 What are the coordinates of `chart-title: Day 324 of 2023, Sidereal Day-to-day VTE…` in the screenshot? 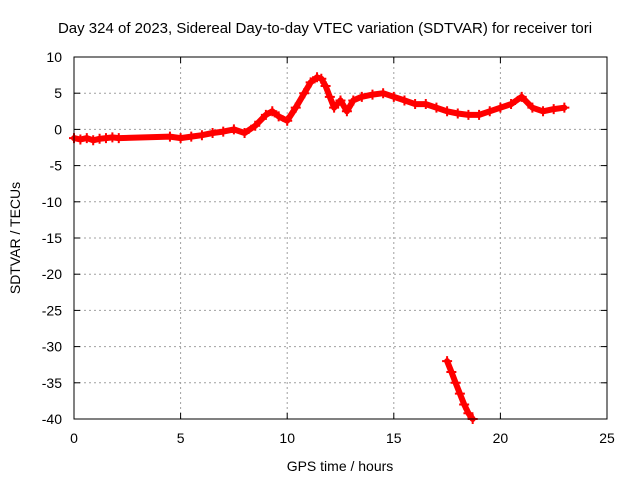 It's located at (325, 28).